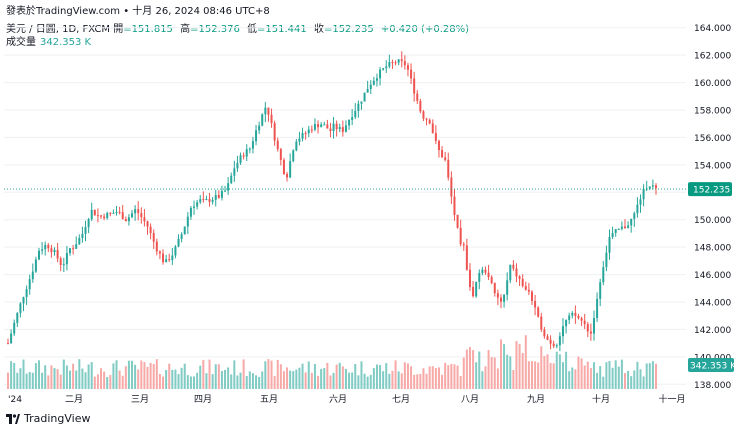 The width and height of the screenshot is (740, 430). What do you see at coordinates (401, 399) in the screenshot?
I see `x-tick-label: 七月` at bounding box center [401, 399].